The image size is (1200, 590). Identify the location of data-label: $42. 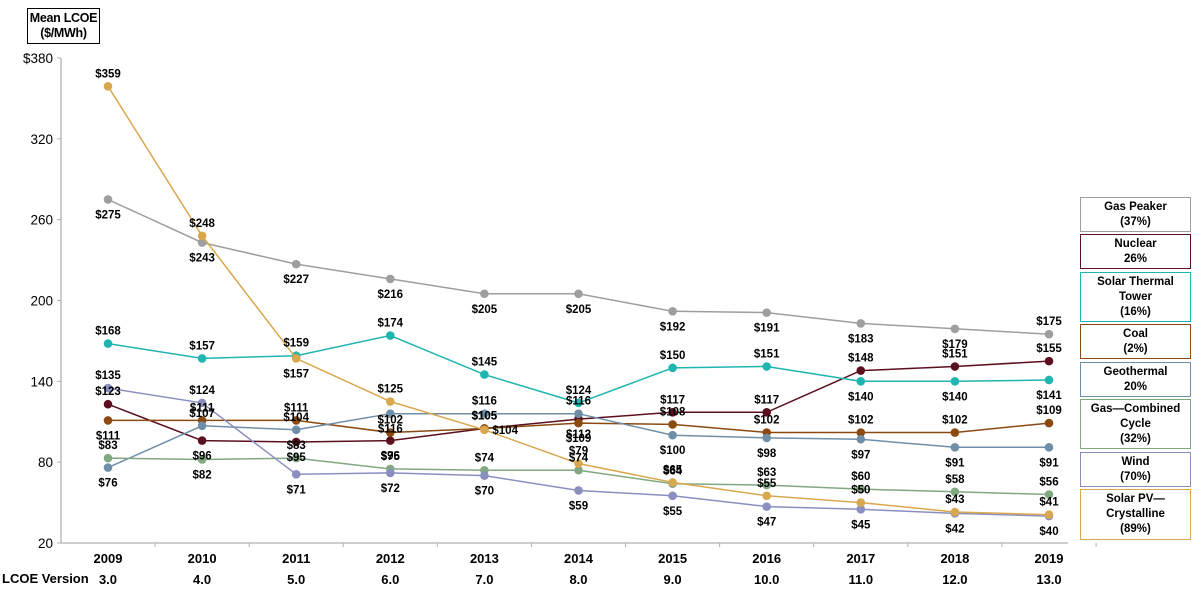
(954, 529).